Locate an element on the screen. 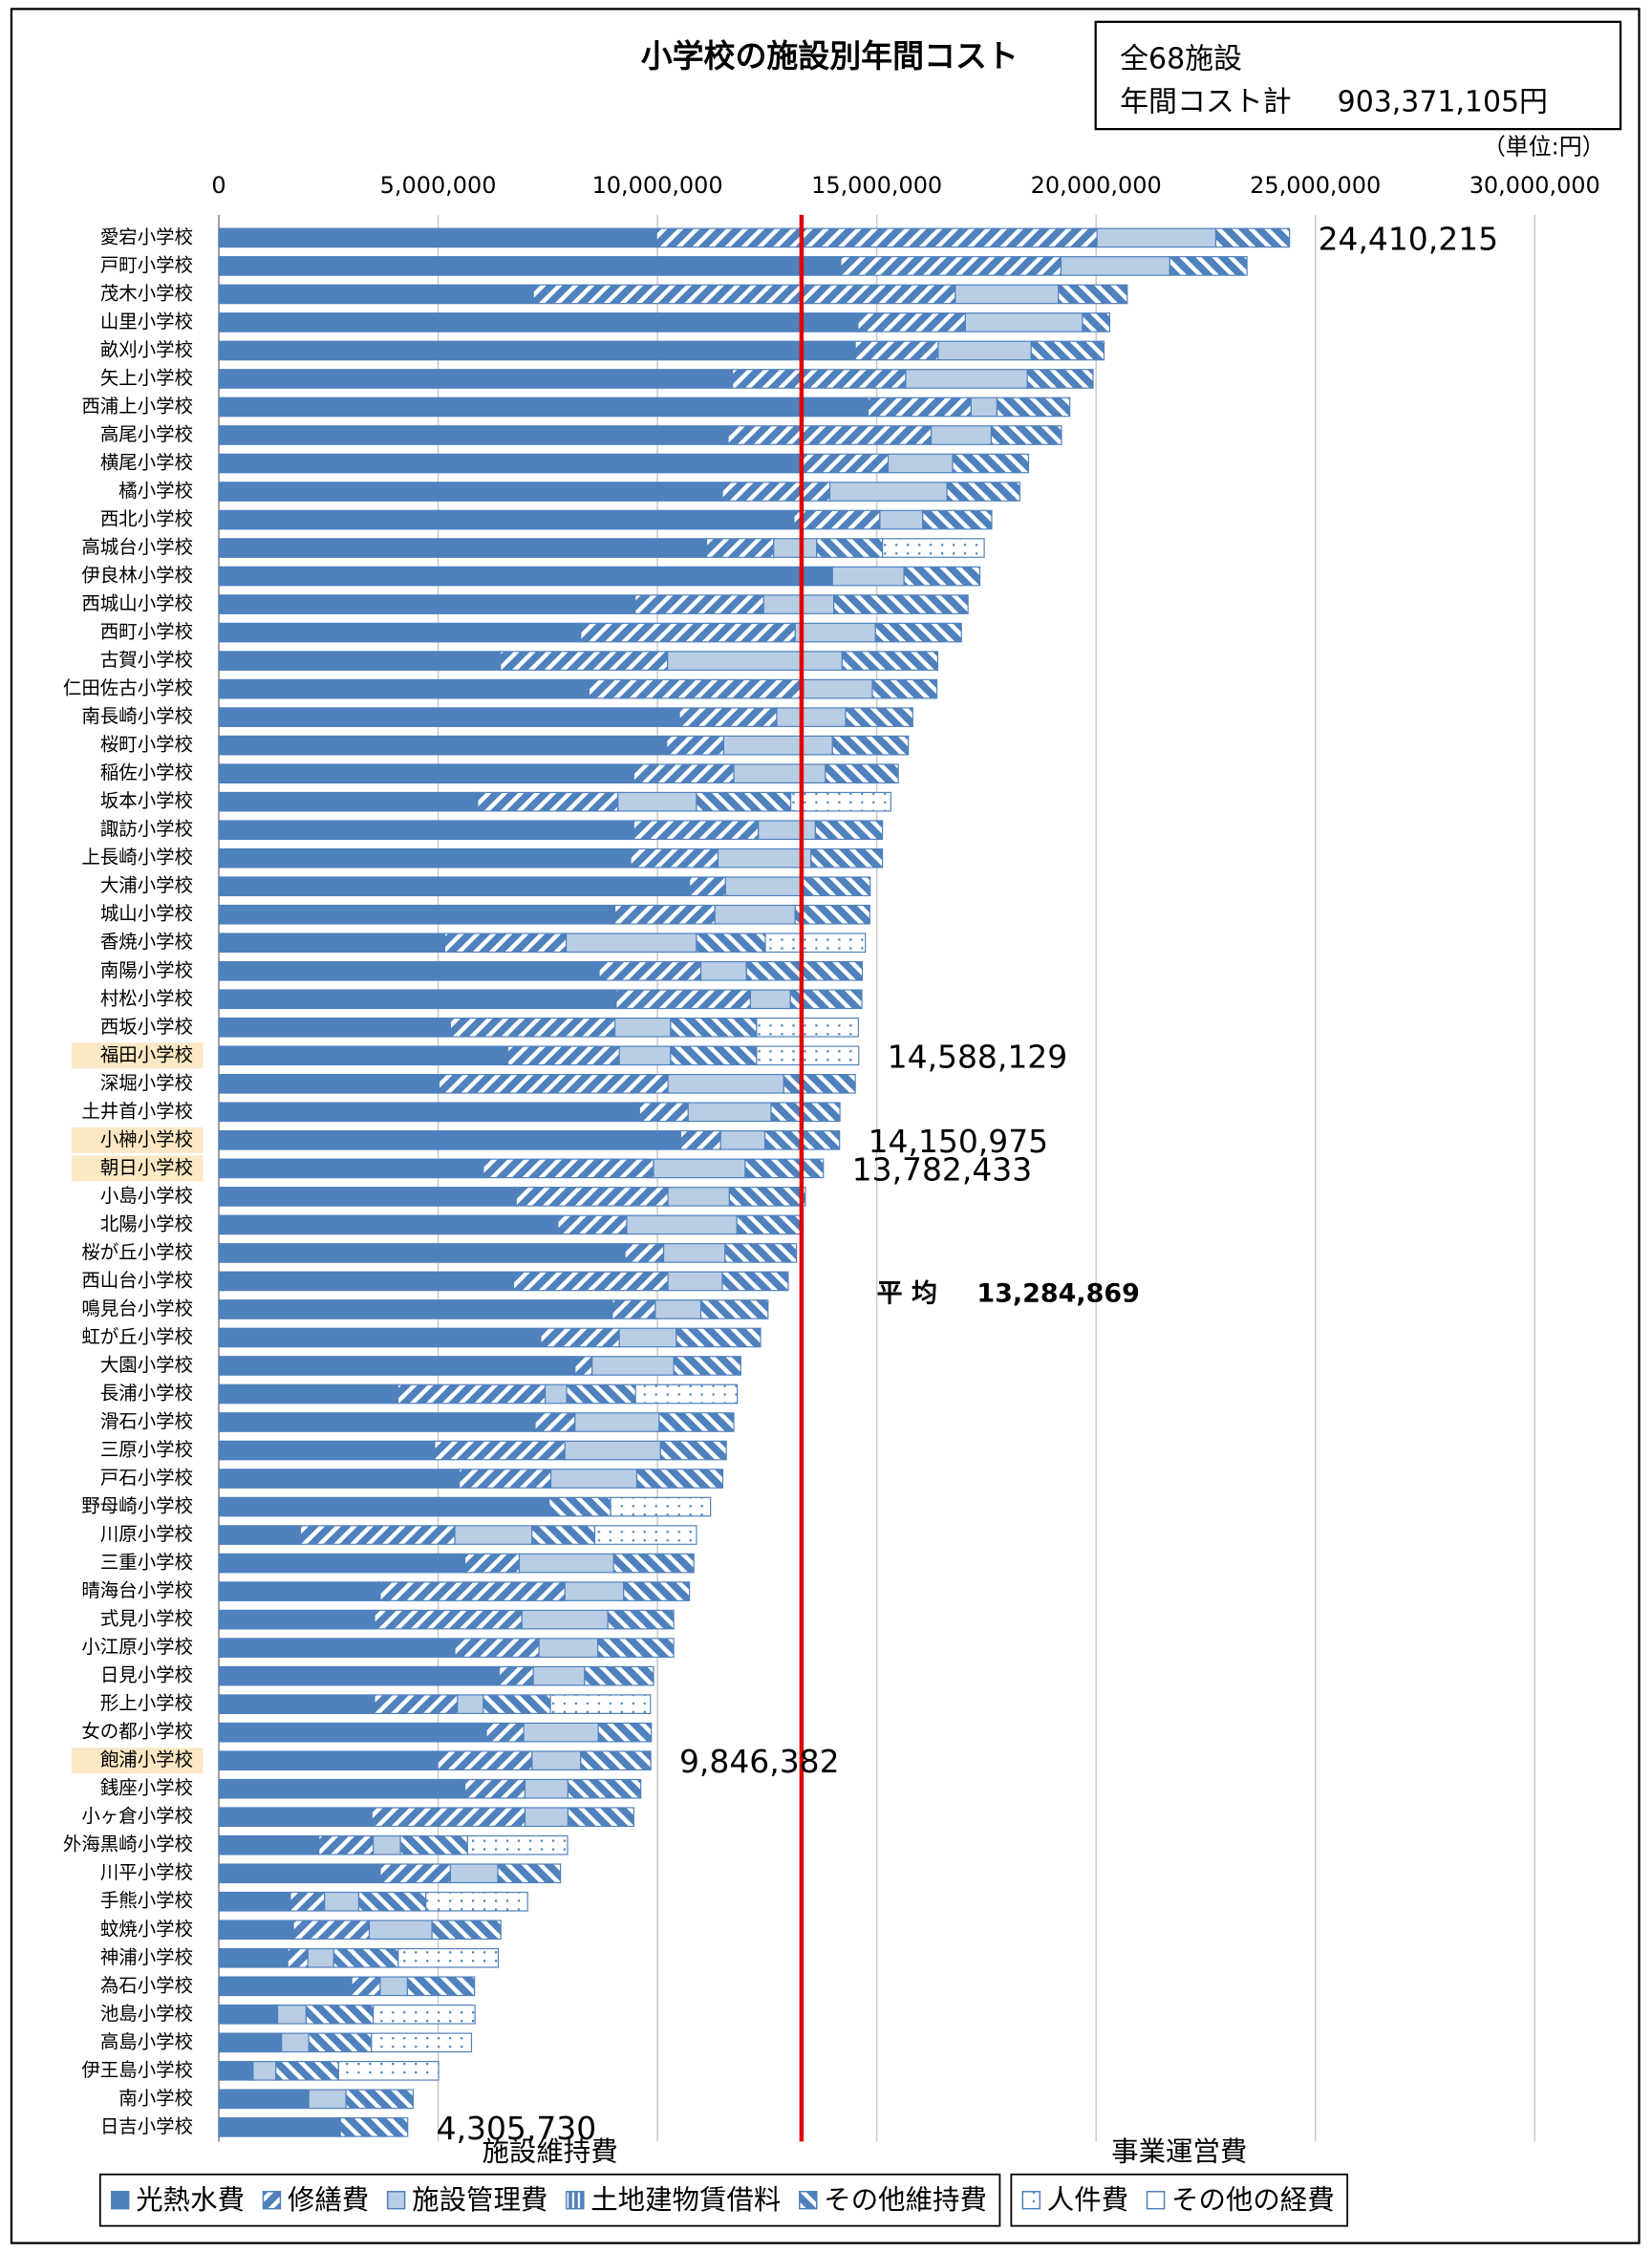 The image size is (1652, 2252). y-tick-label: 日吉小学校 is located at coordinates (146, 2126).